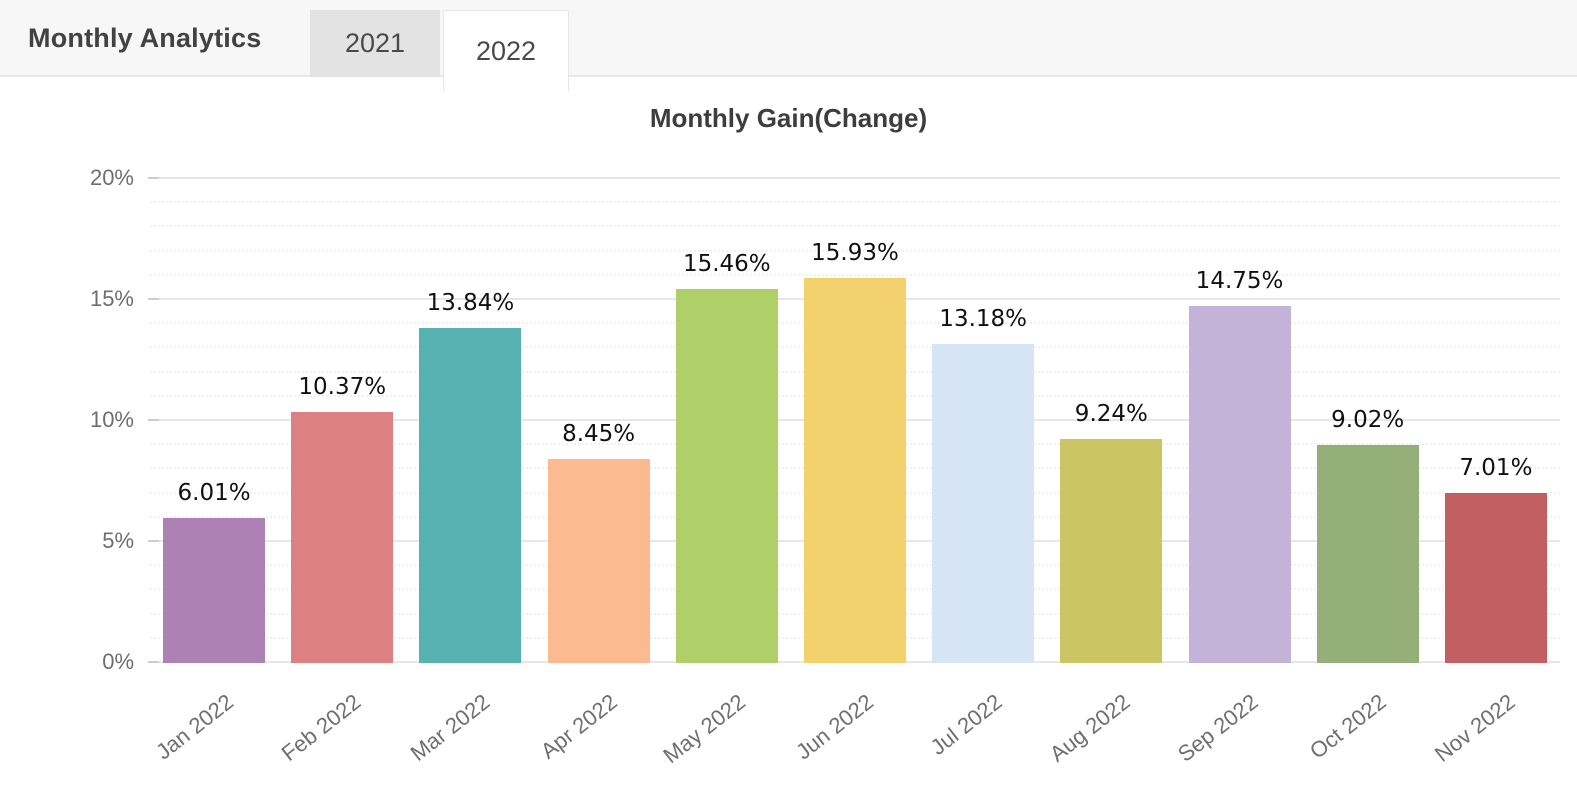 This screenshot has height=807, width=1577. I want to click on x-axis-label: Mar 2022, so click(449, 727).